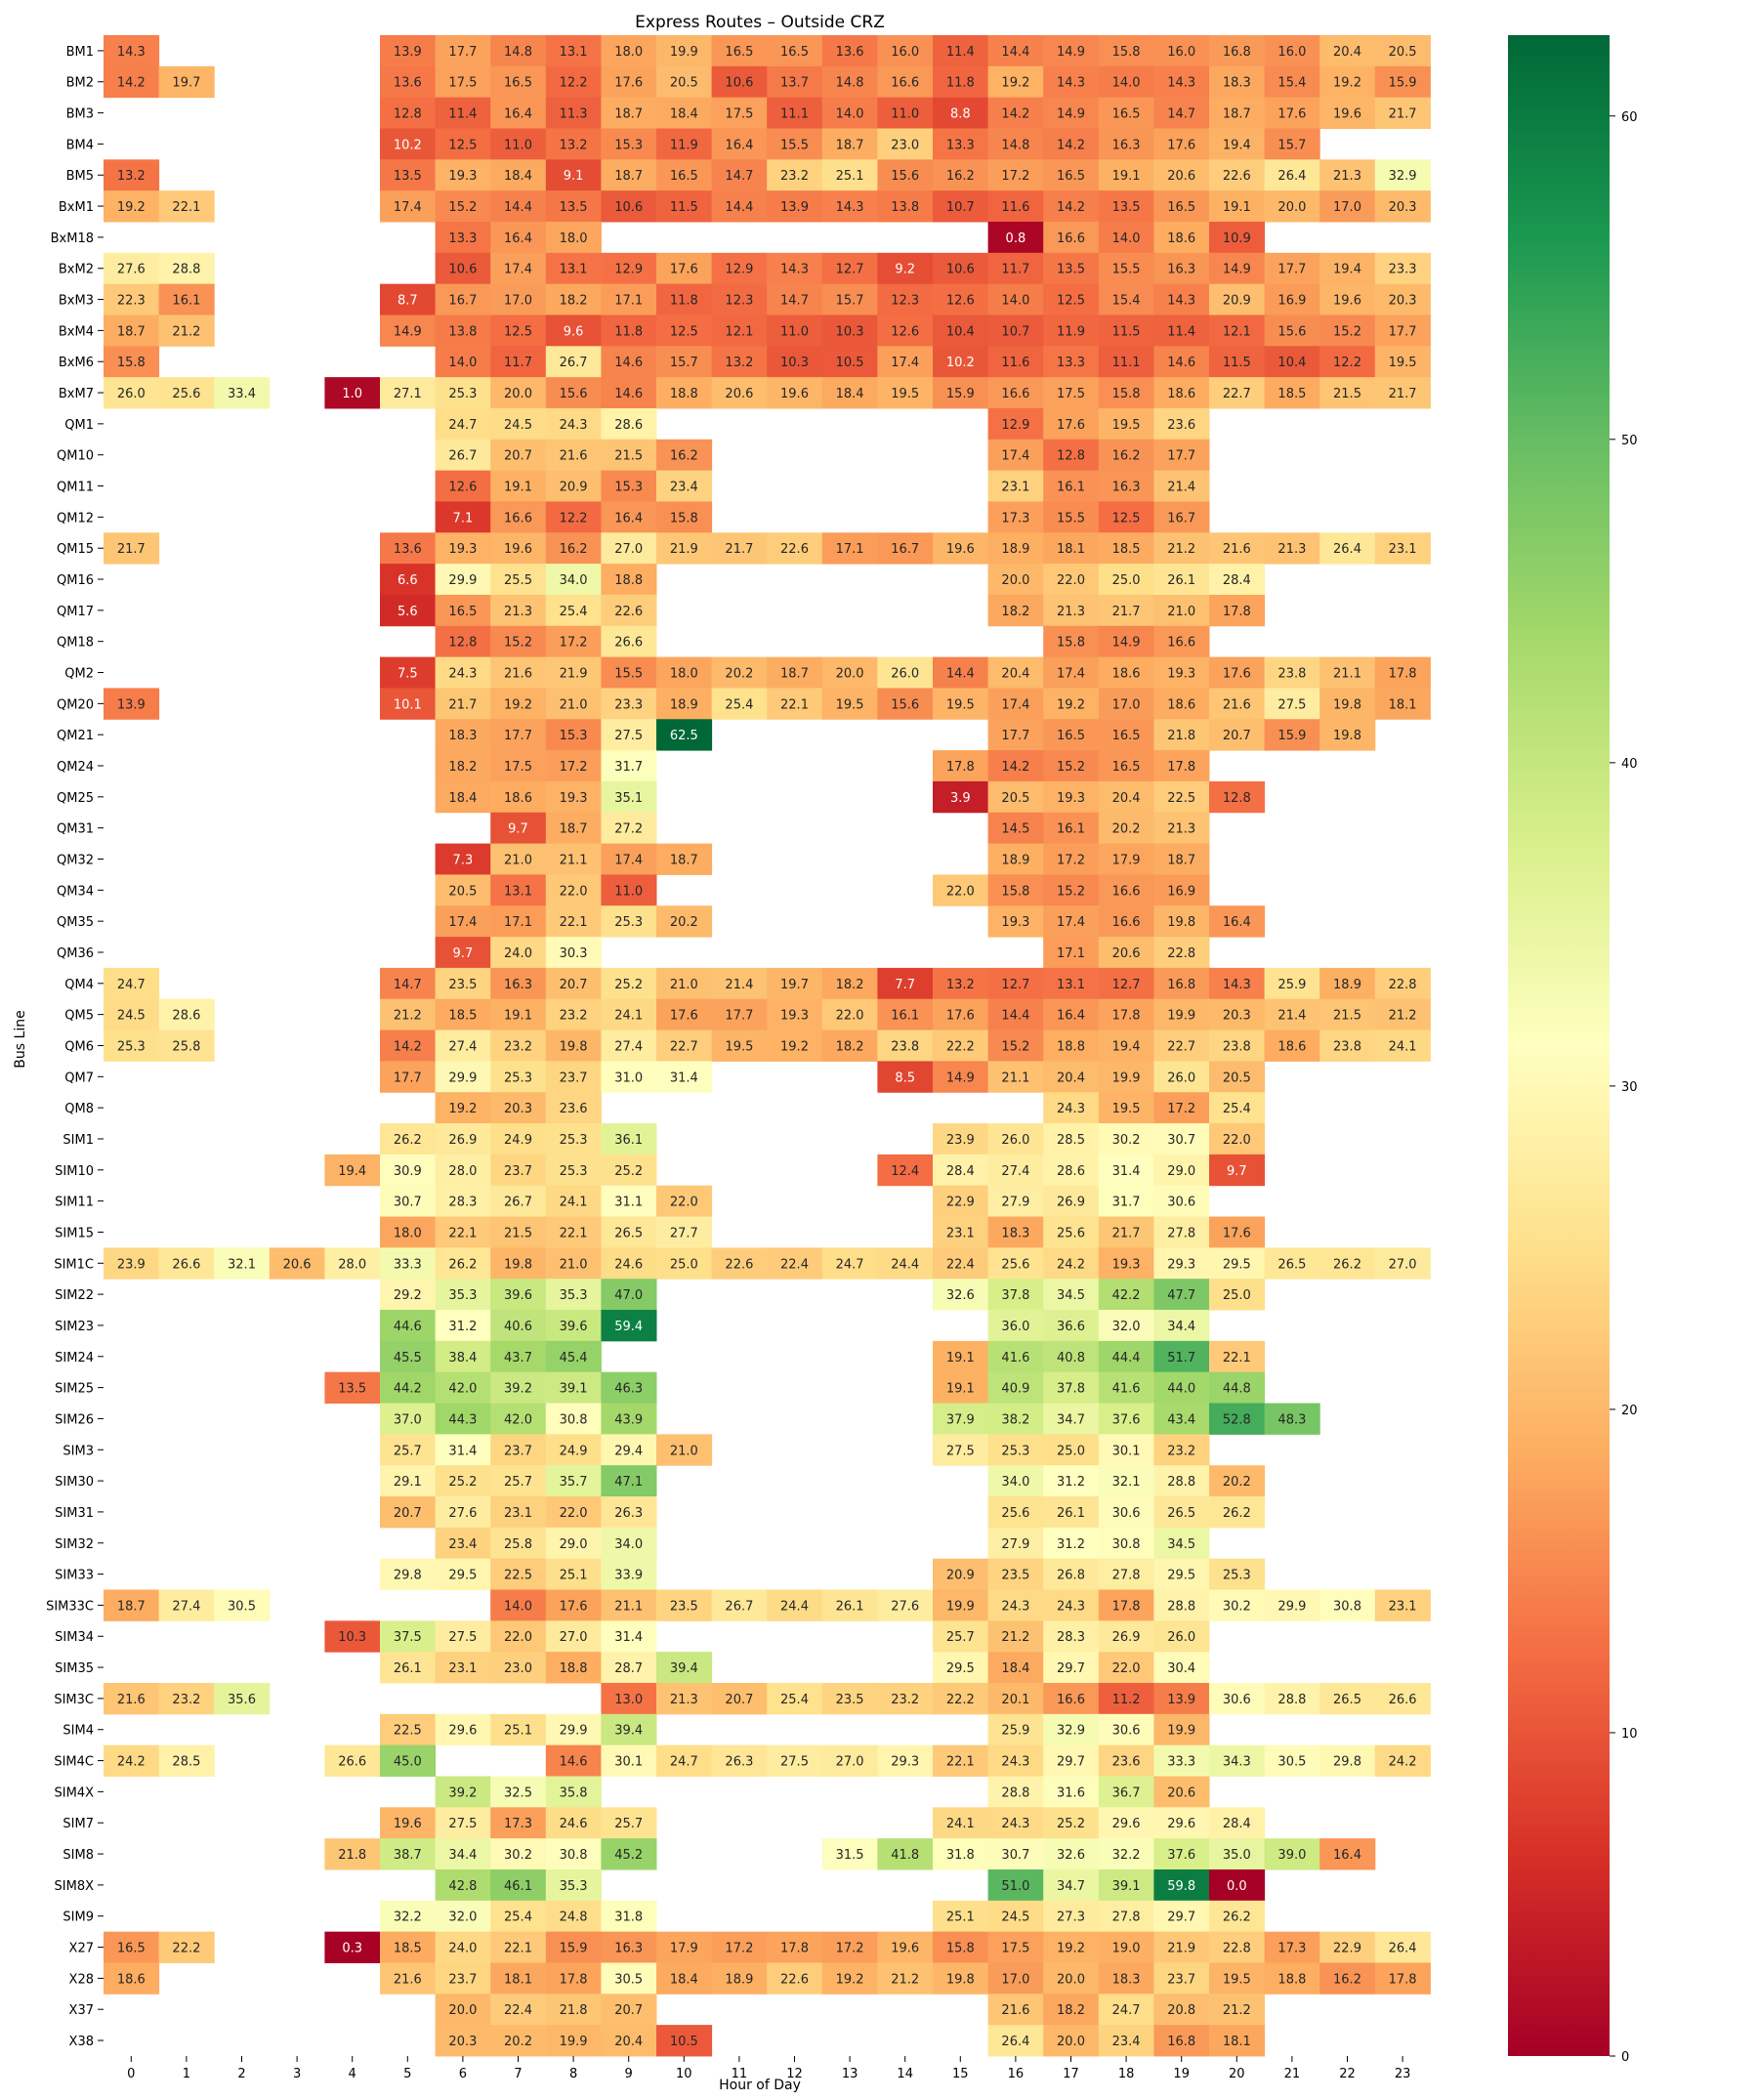 This screenshot has width=1758, height=2100. I want to click on y-tick-label: QM17, so click(75, 612).